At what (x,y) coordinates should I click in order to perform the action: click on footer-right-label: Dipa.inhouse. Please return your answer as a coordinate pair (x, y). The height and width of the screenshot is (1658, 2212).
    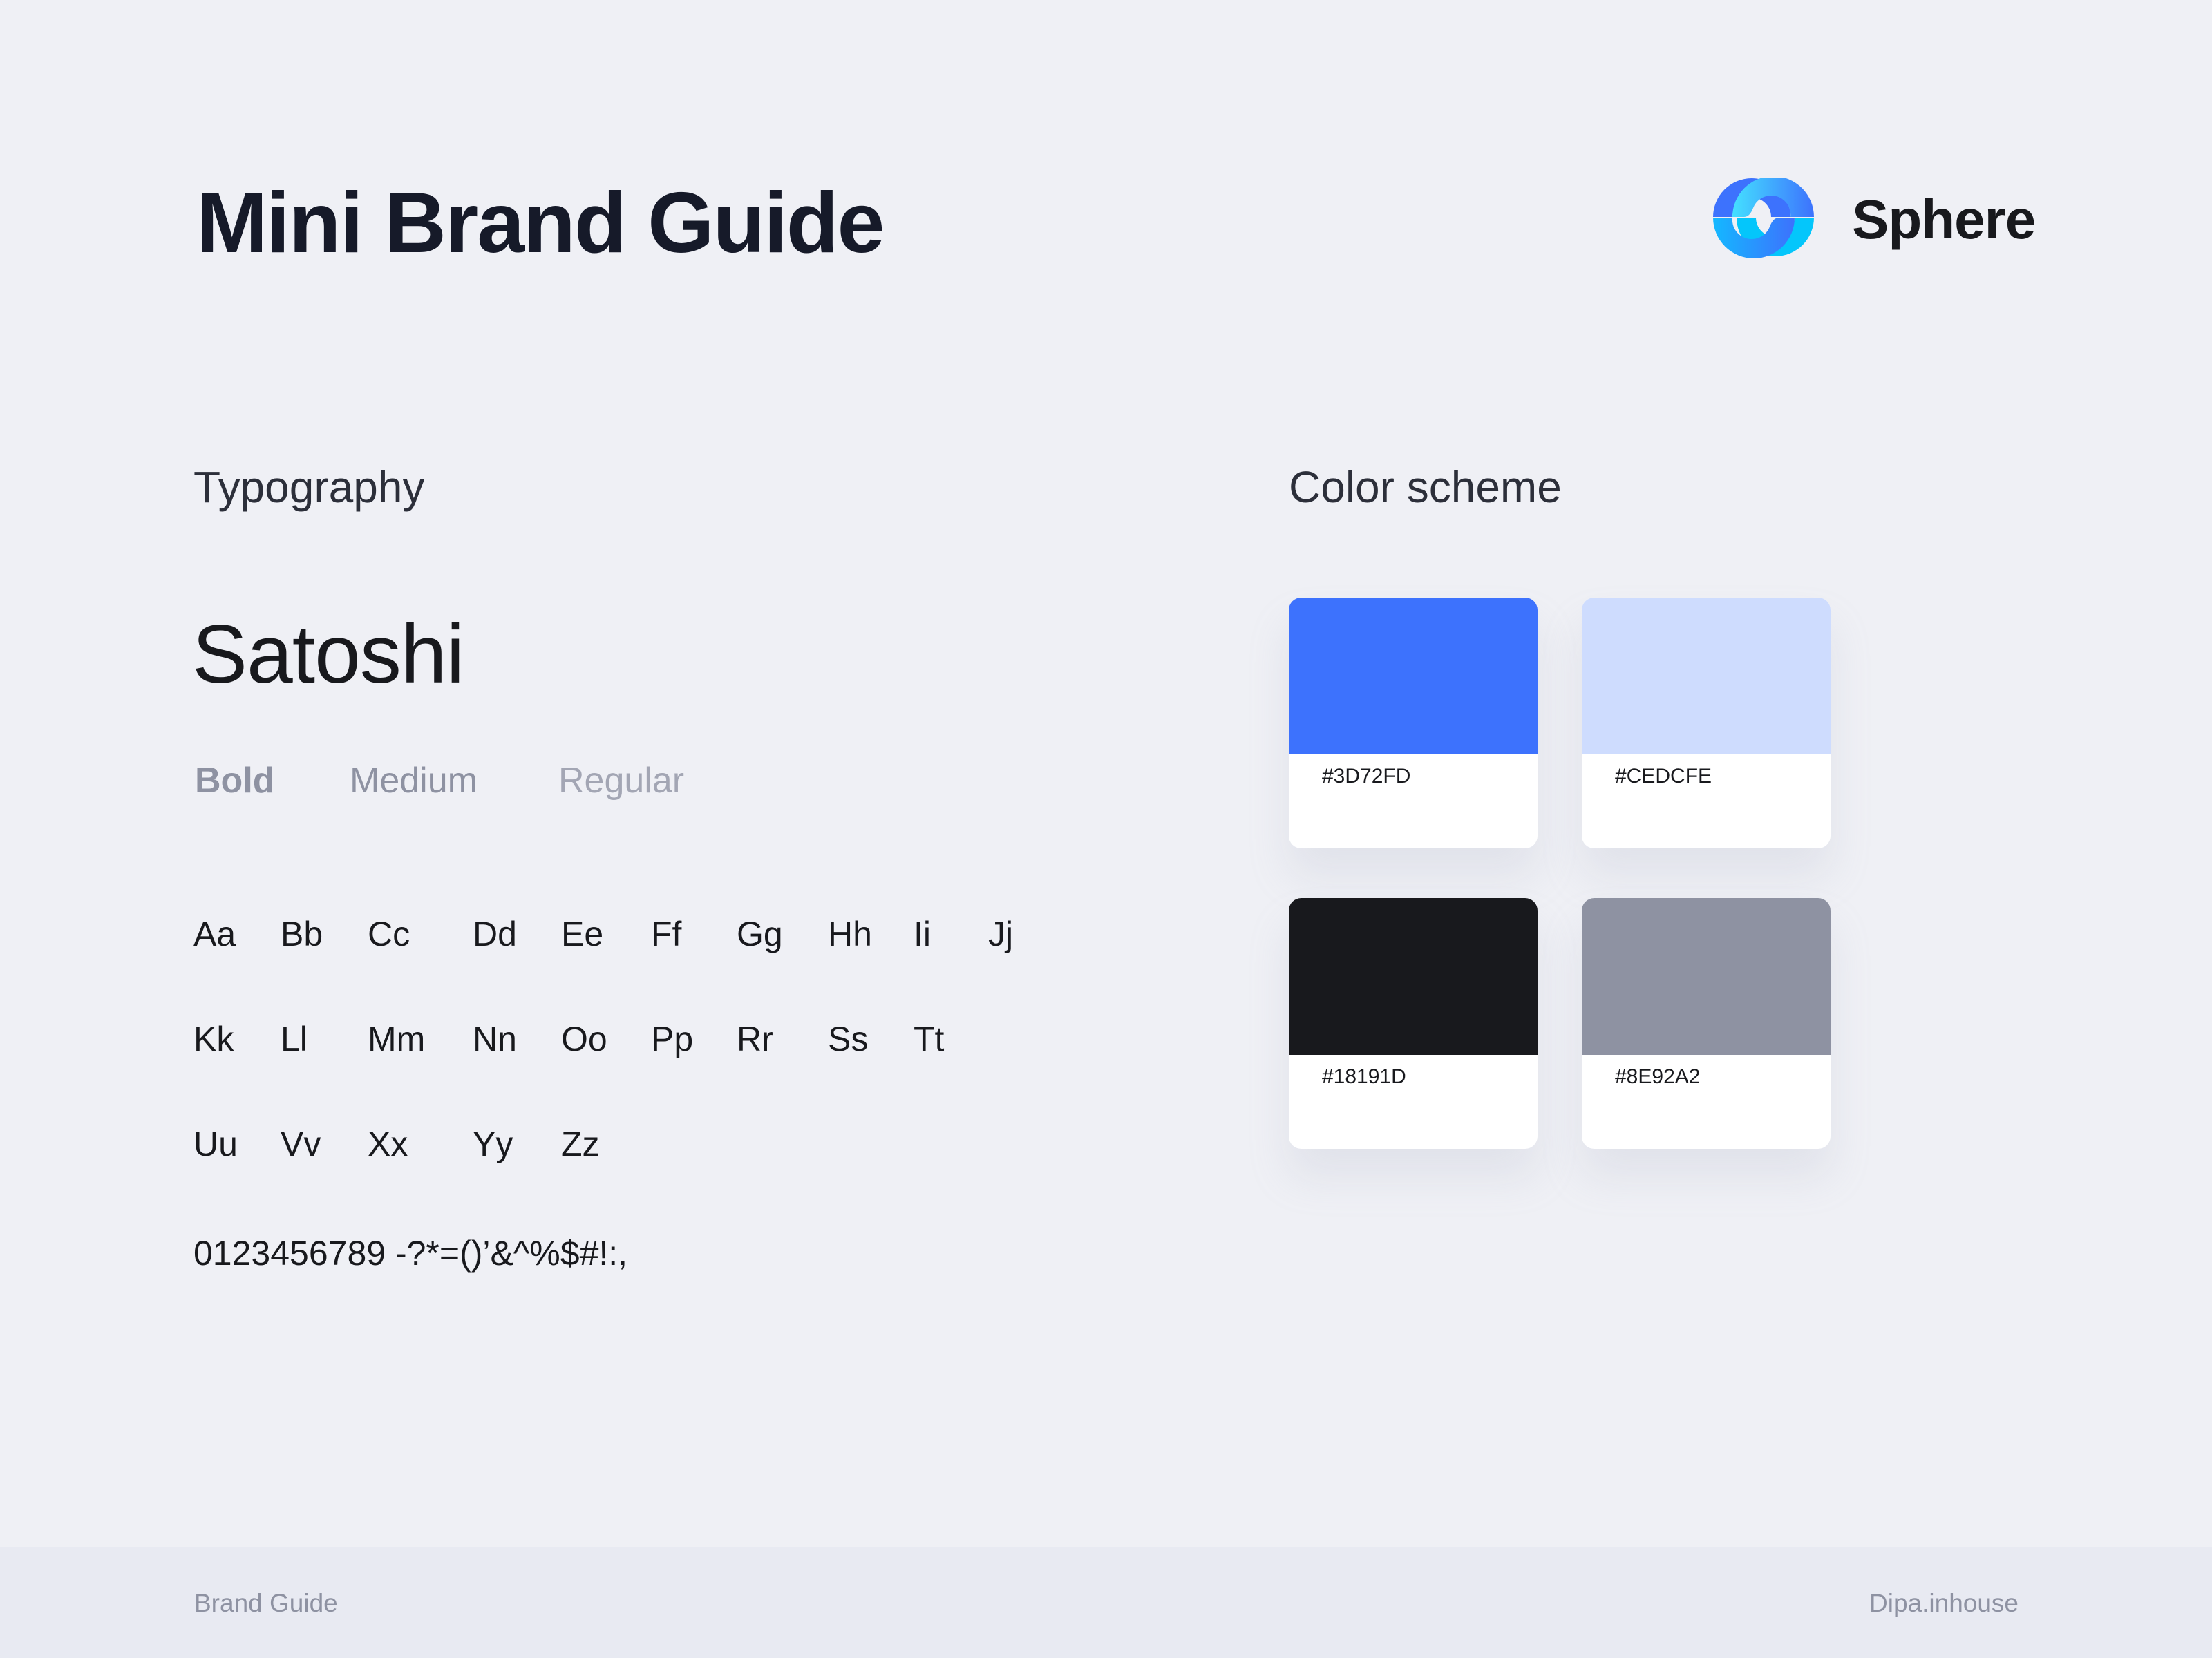
    Looking at the image, I should click on (1944, 1603).